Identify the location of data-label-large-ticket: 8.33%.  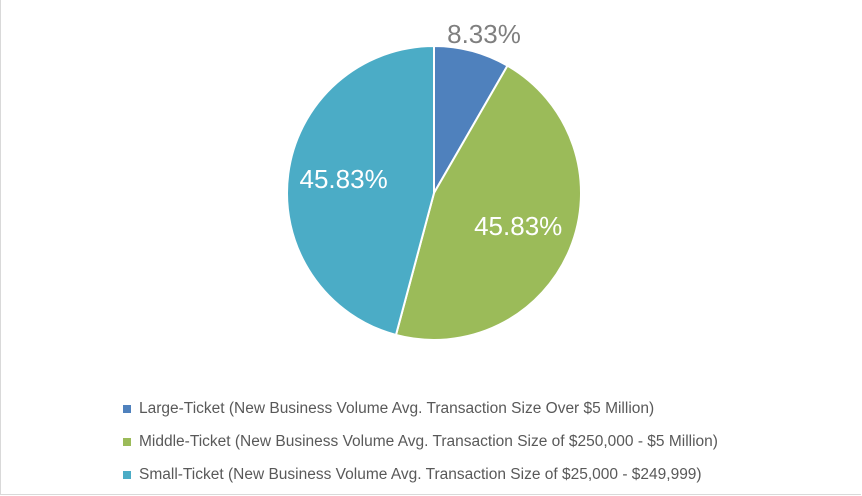
(484, 34).